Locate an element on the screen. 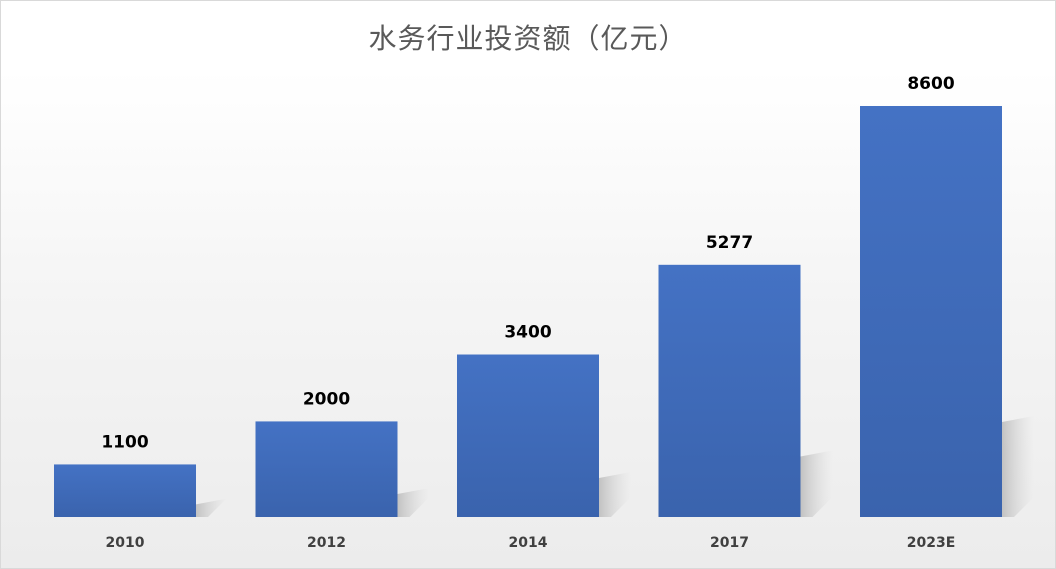 The image size is (1056, 569). x-tick-label-2017: 2017 is located at coordinates (729, 543).